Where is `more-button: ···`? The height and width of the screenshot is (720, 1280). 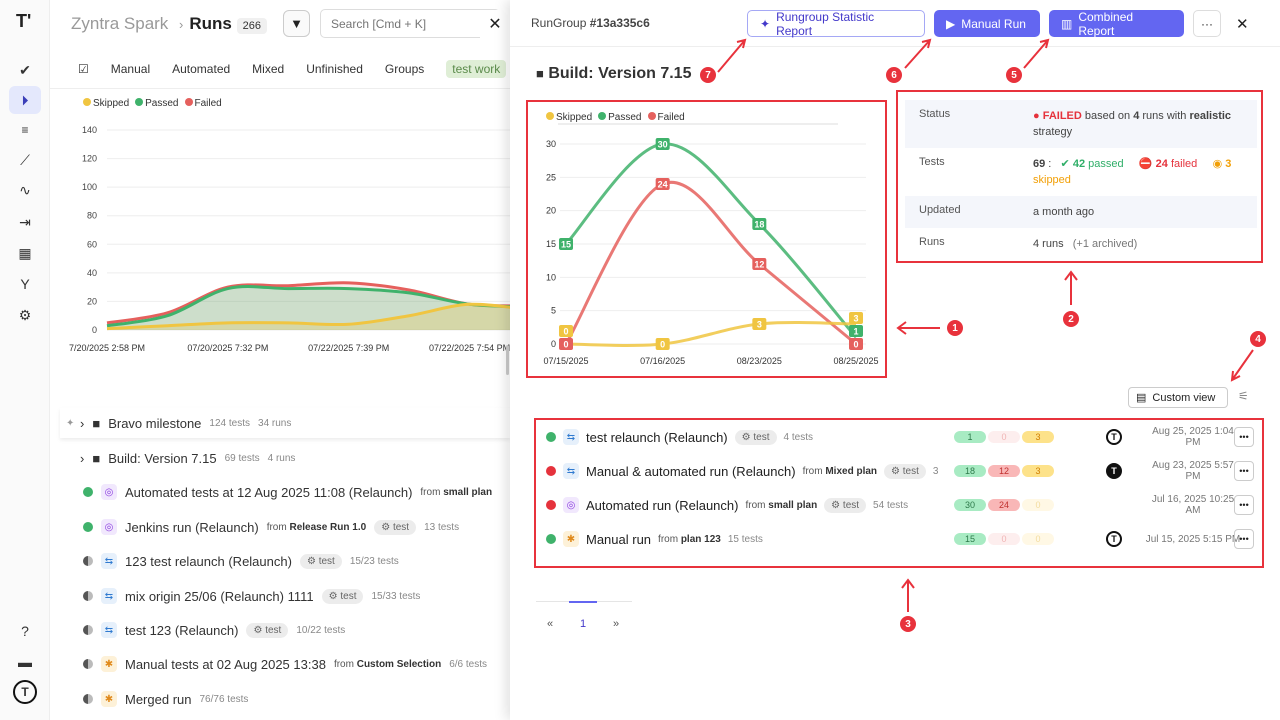
more-button: ··· is located at coordinates (1207, 23).